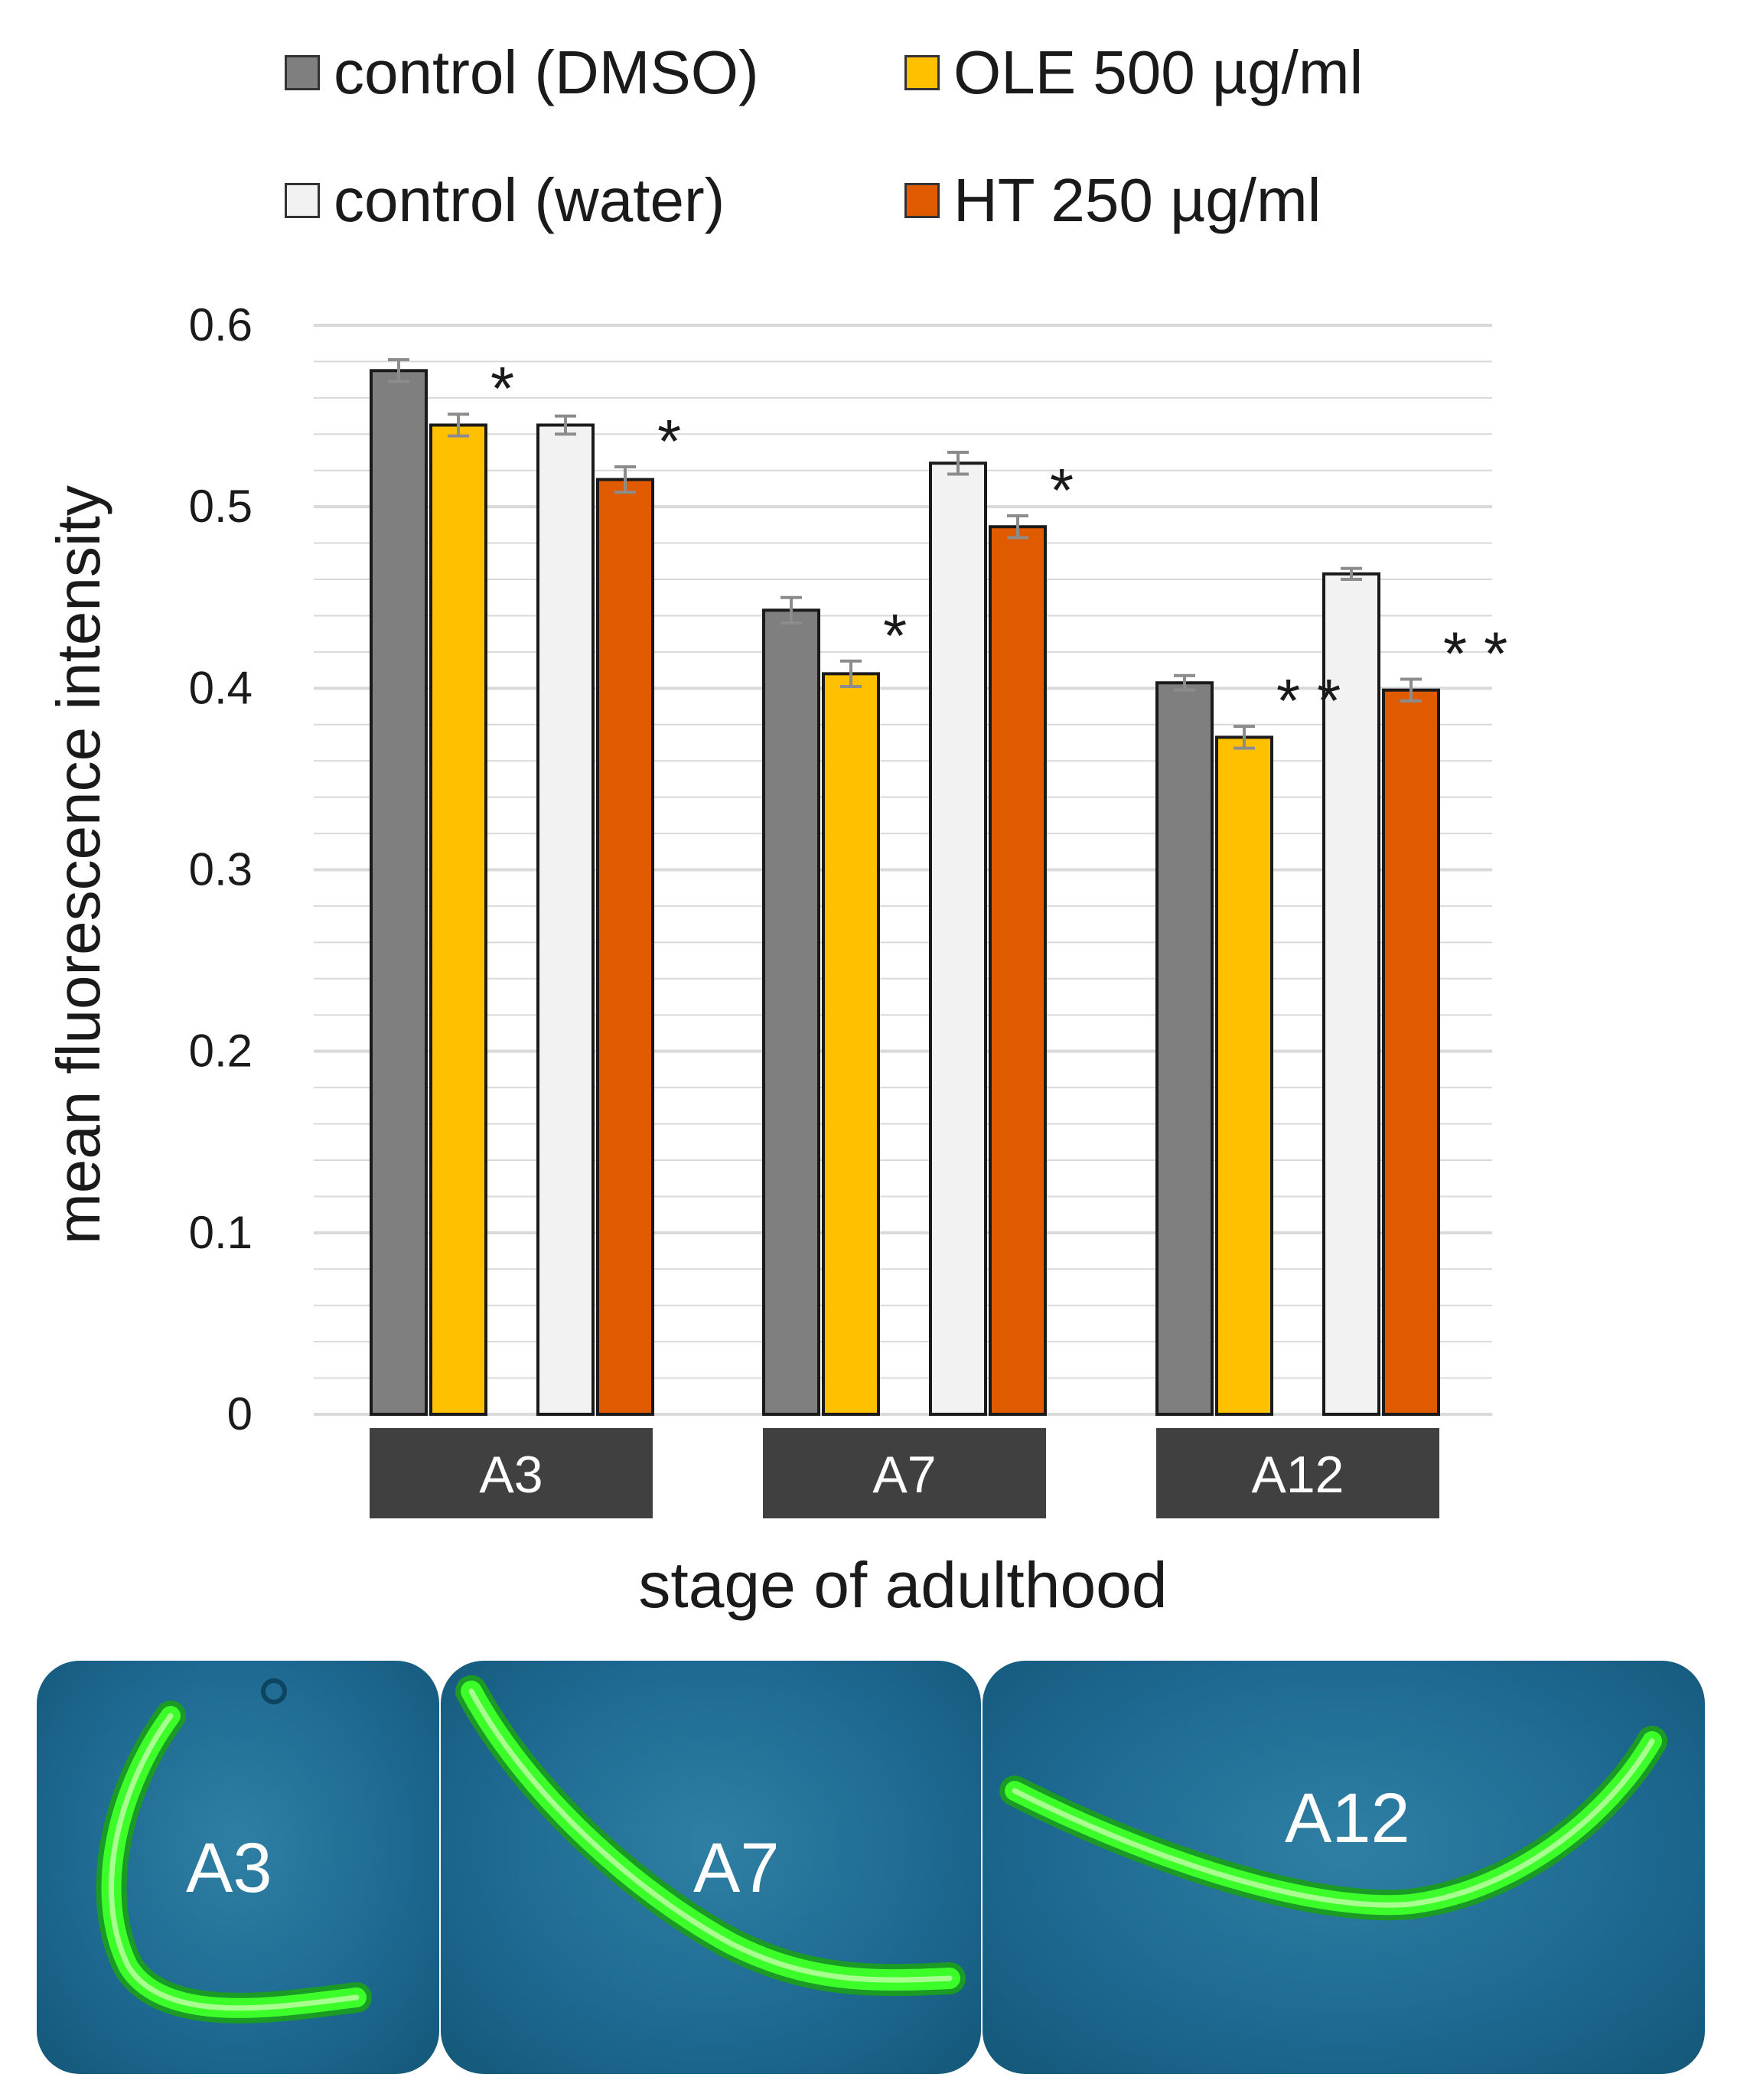  I want to click on y-tick-label: 0.2, so click(221, 1051).